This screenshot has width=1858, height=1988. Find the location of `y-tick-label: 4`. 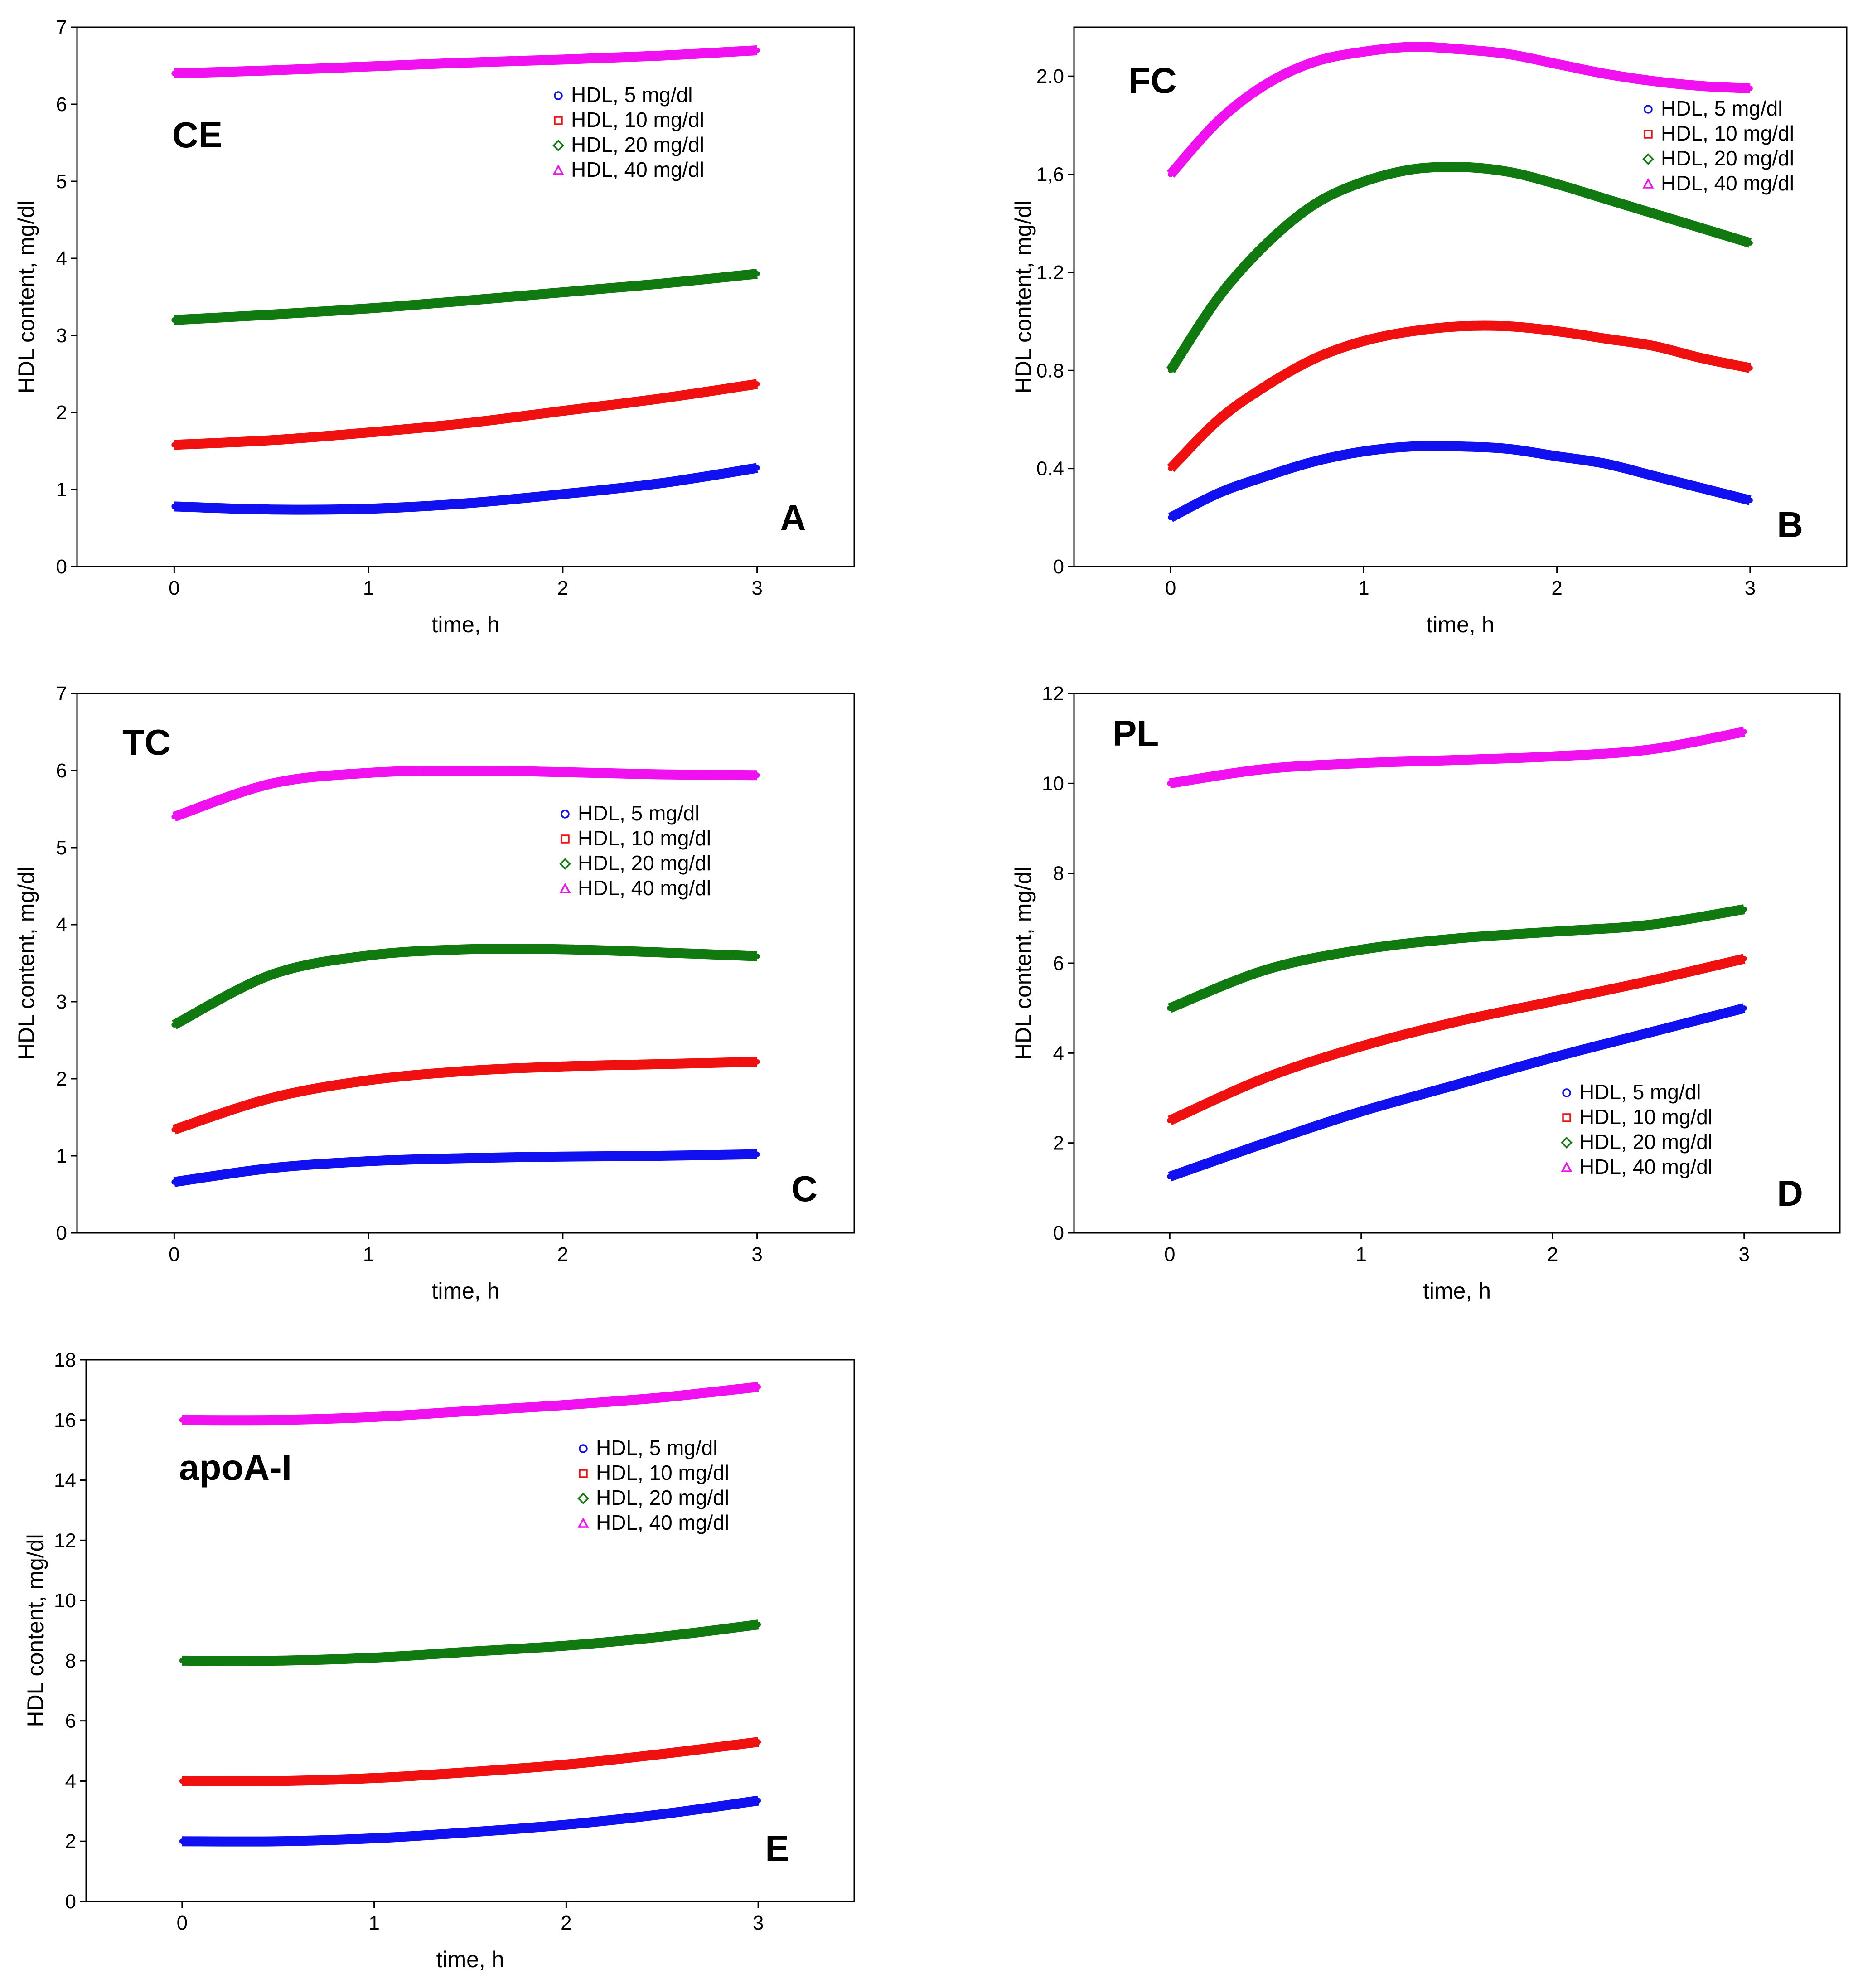

y-tick-label: 4 is located at coordinates (61, 925).